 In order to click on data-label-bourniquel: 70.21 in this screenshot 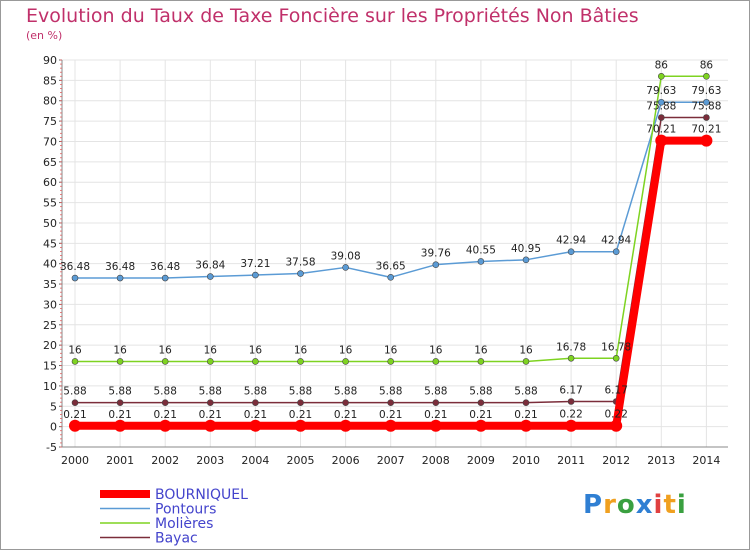, I will do `click(706, 130)`.